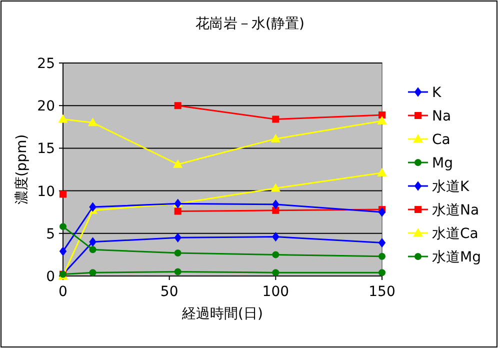 This screenshot has width=500, height=350. Describe the element at coordinates (456, 210) in the screenshot. I see `legend-label: 水道Na` at that location.